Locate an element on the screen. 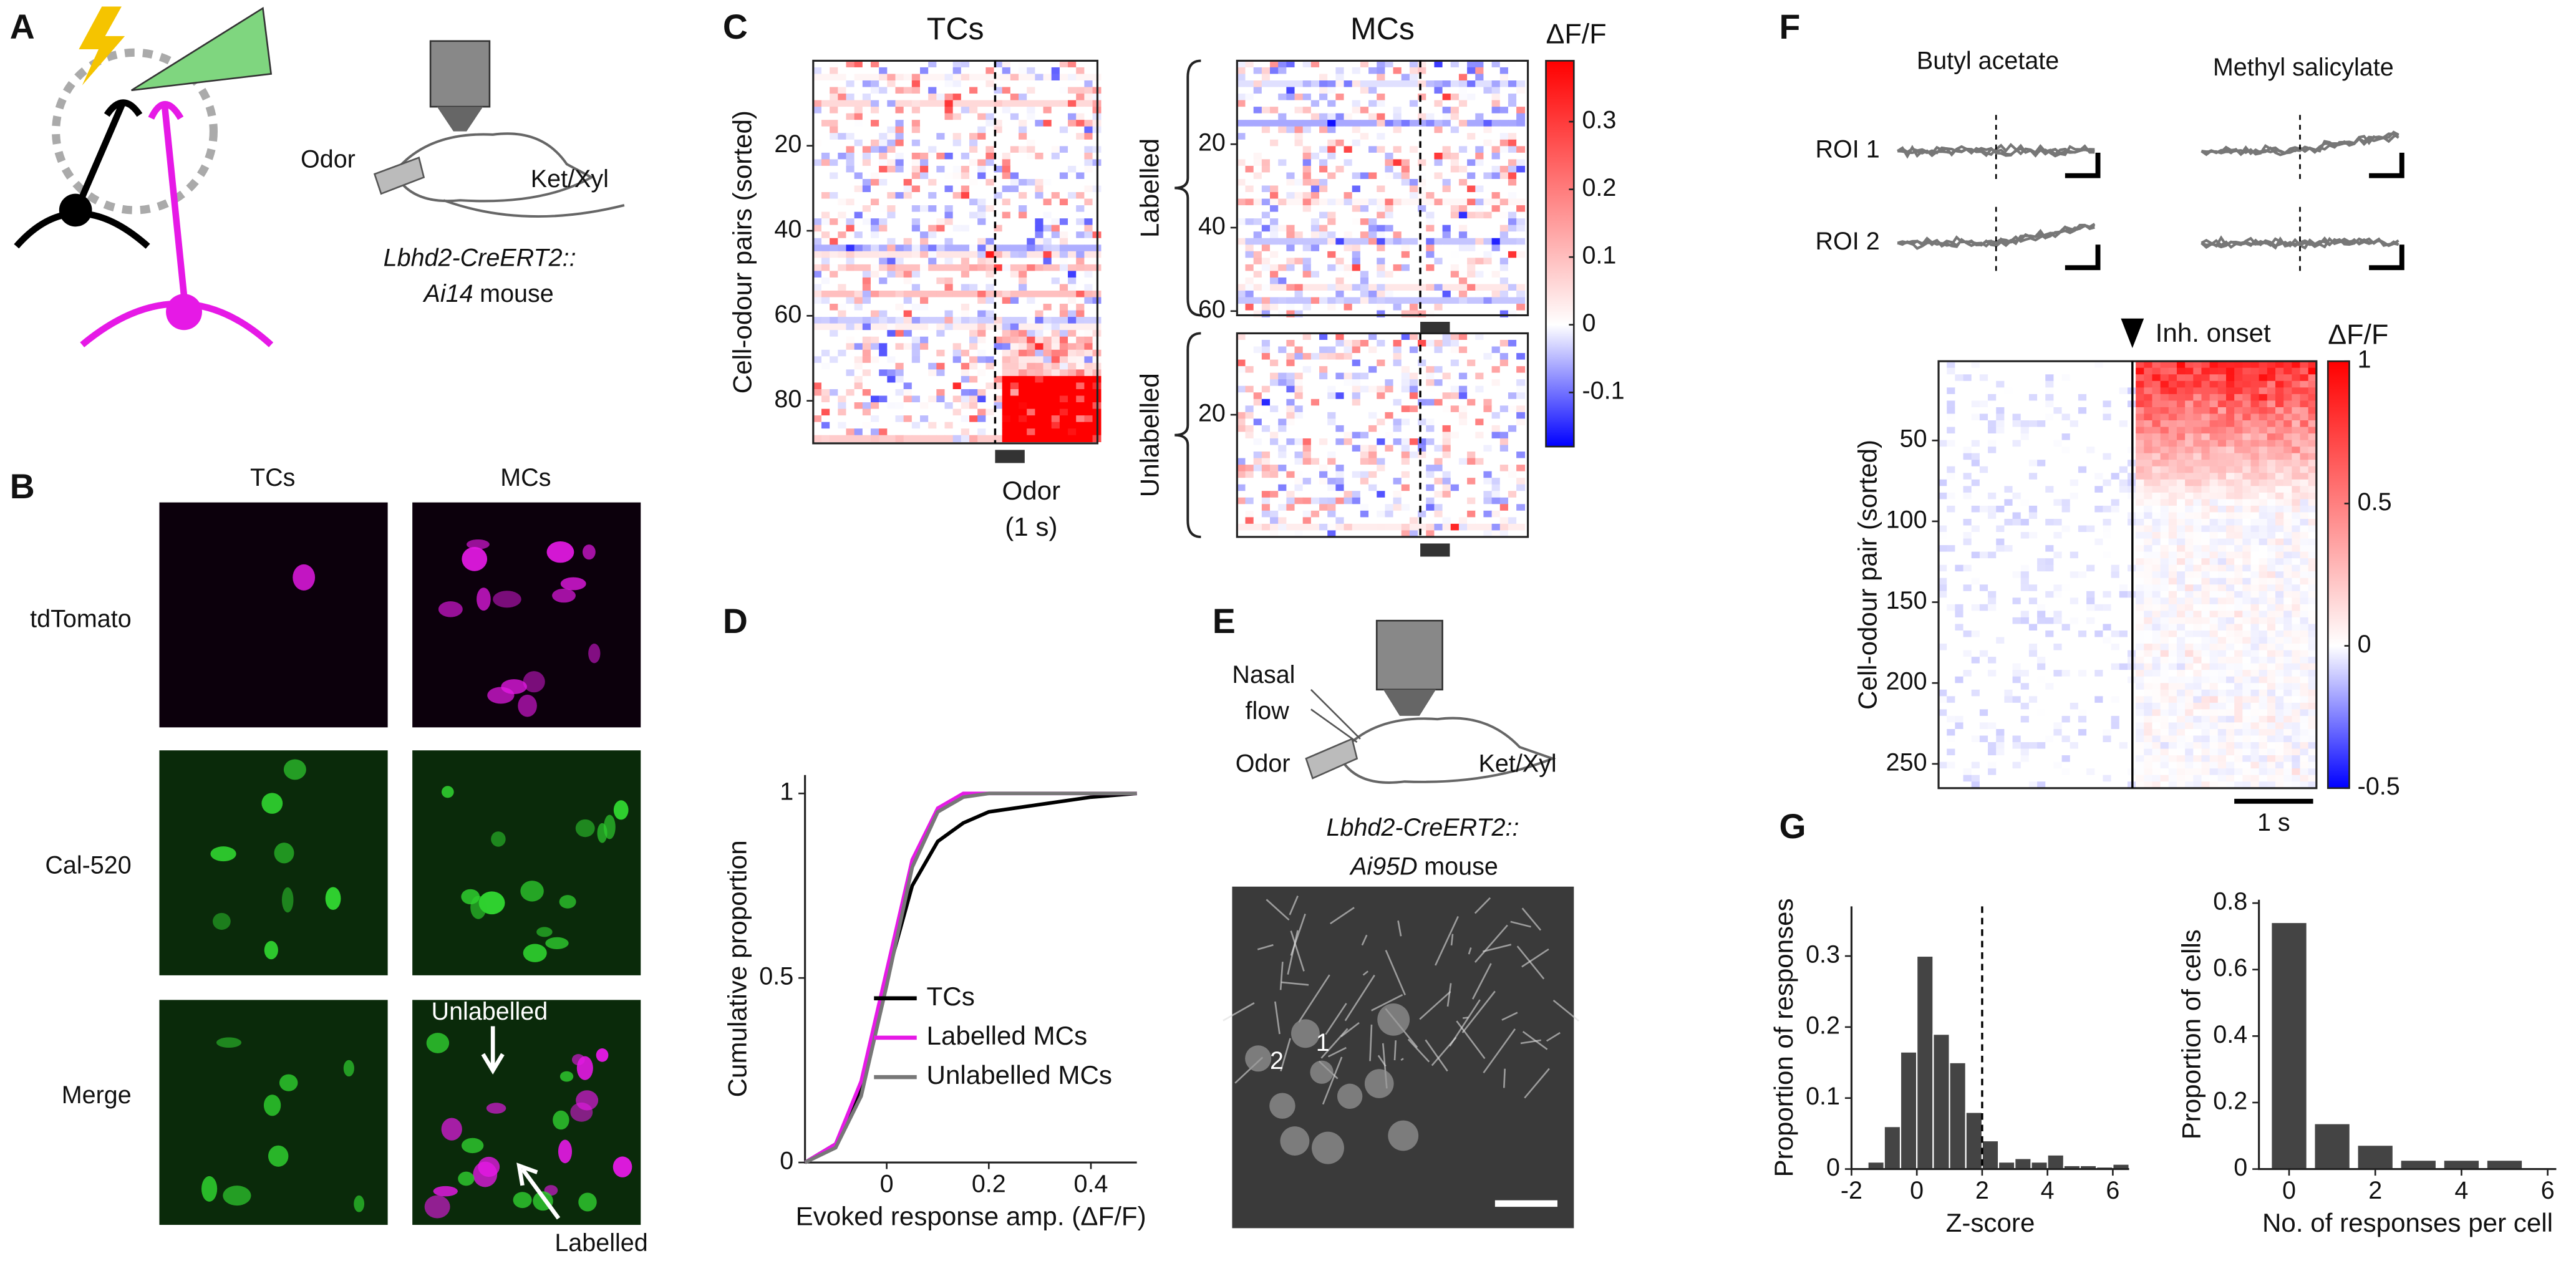 This screenshot has width=2576, height=1261. stimulus-label: (1 s) is located at coordinates (1031, 526).